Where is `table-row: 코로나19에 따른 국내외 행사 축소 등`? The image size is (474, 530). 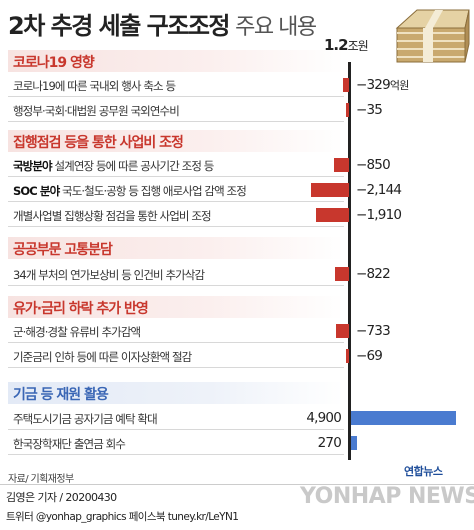 table-row: 코로나19에 따른 국내외 행사 축소 등 is located at coordinates (176, 85).